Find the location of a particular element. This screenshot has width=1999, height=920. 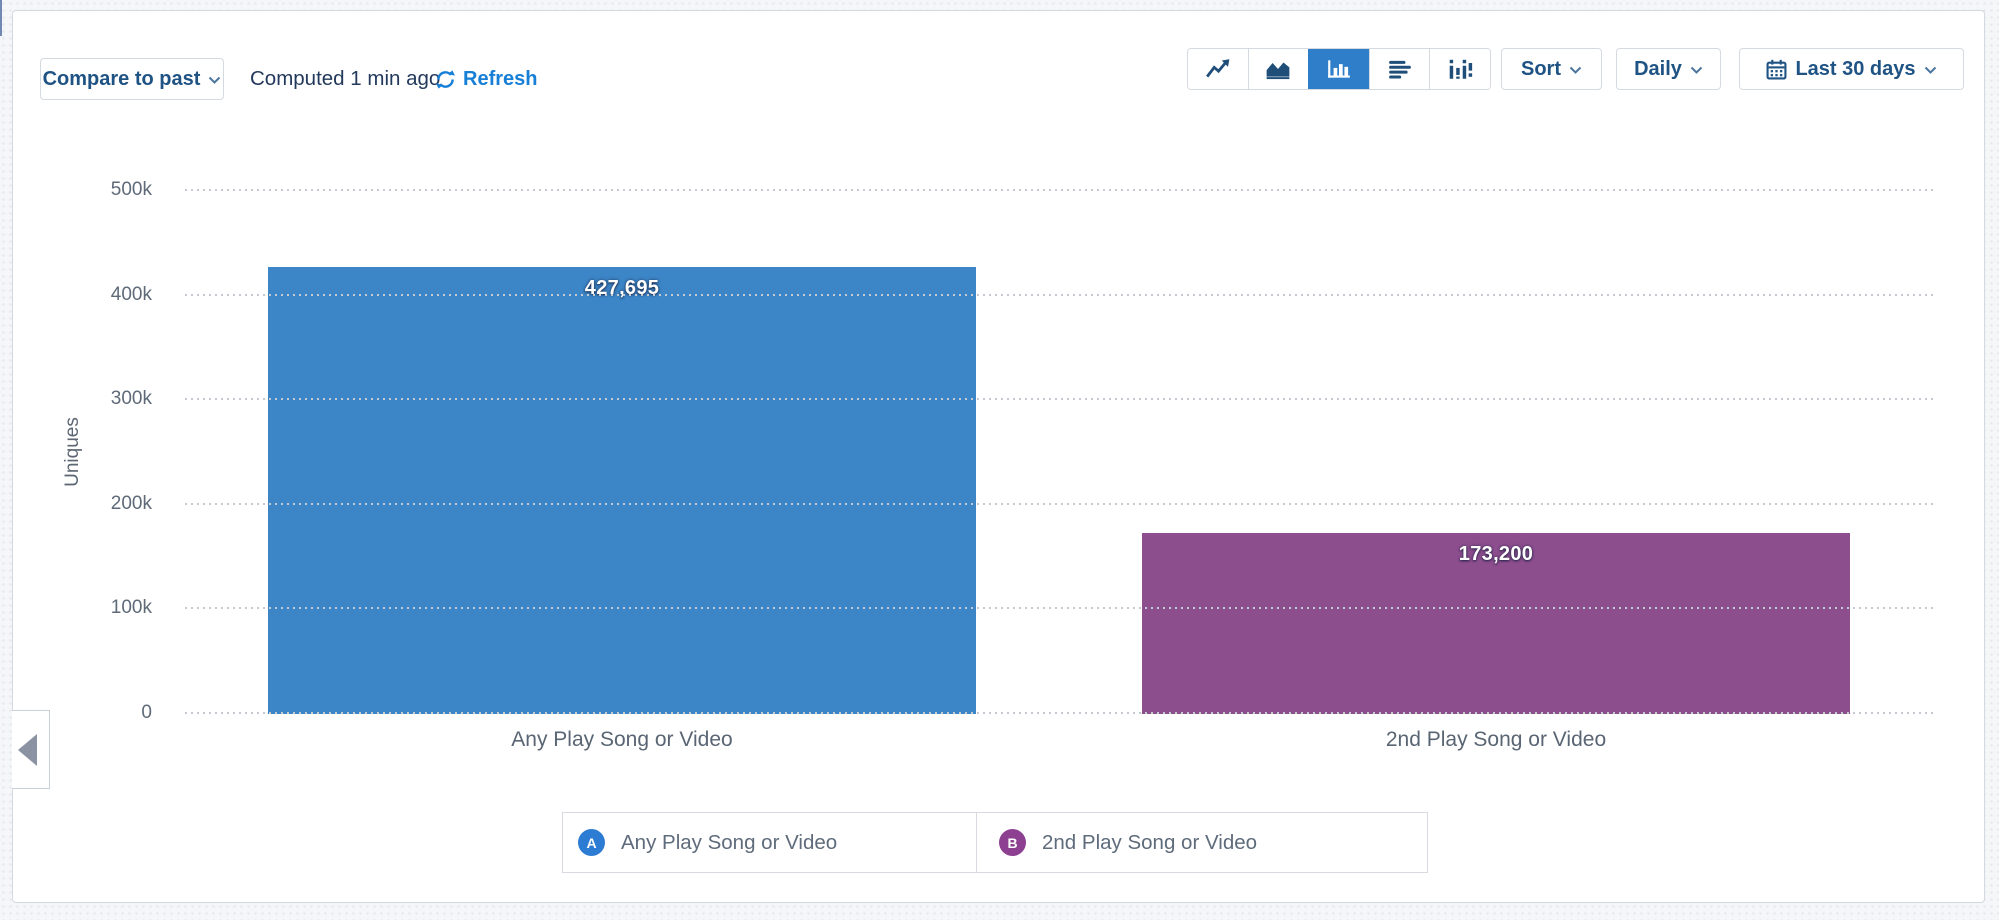

chart-type-bar-button is located at coordinates (1338, 69).